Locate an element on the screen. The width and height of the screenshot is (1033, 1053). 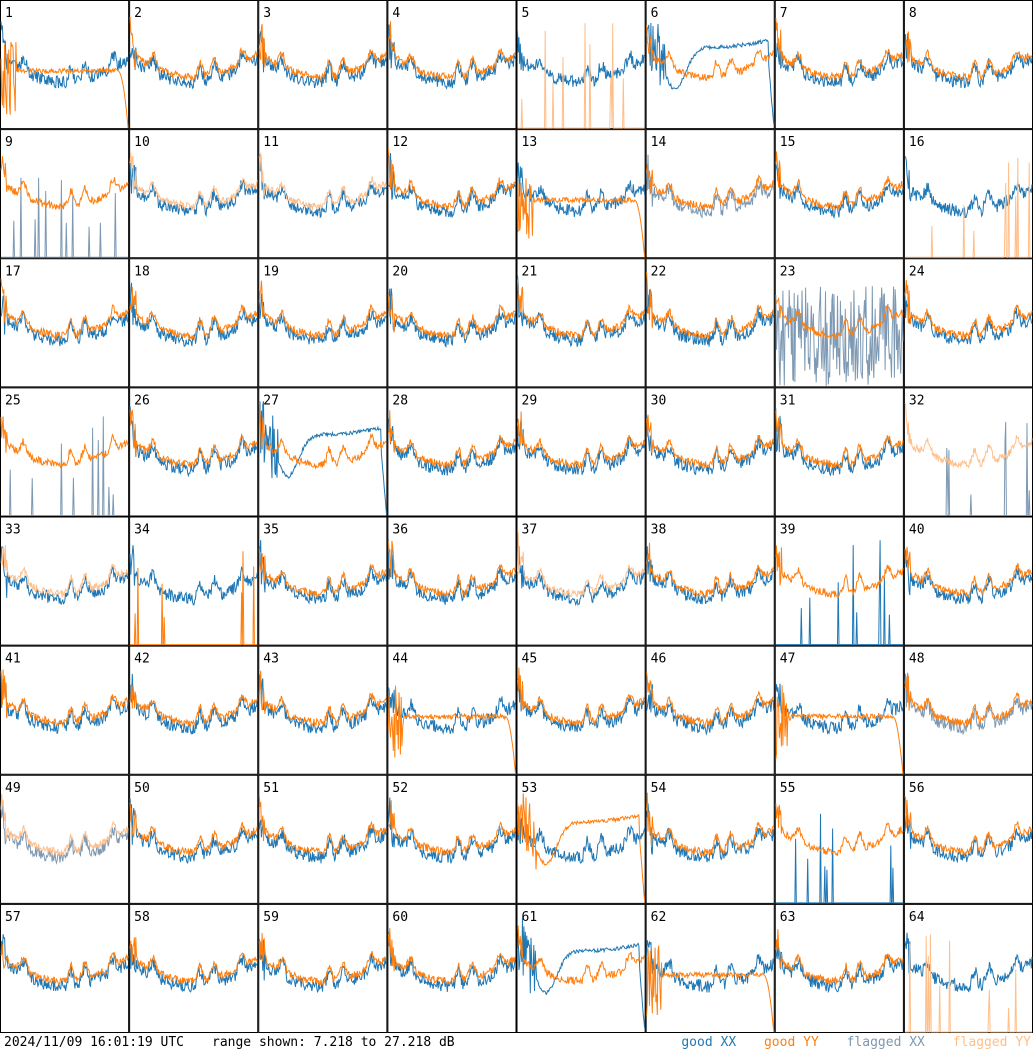
panel-label: 40 is located at coordinates (917, 530).